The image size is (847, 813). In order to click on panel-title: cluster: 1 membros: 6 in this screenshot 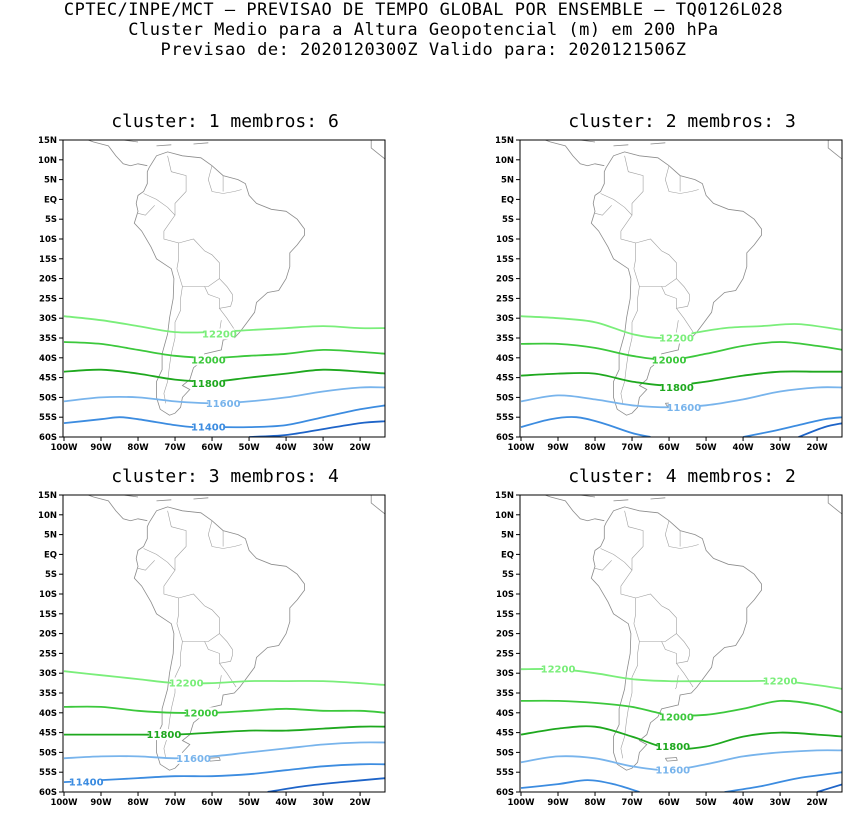, I will do `click(225, 121)`.